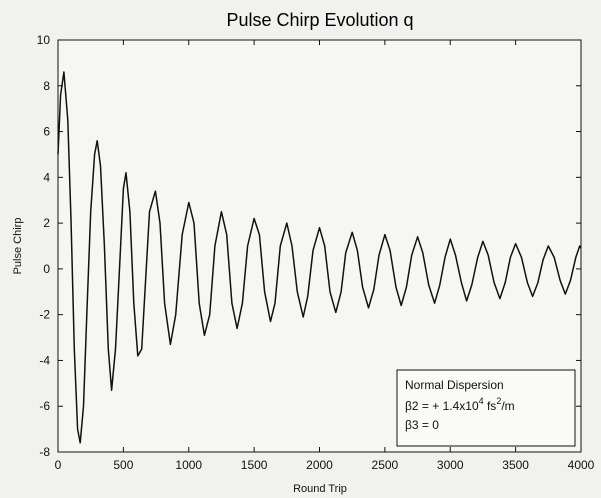  What do you see at coordinates (123, 465) in the screenshot?
I see `x-tick-label: 500` at bounding box center [123, 465].